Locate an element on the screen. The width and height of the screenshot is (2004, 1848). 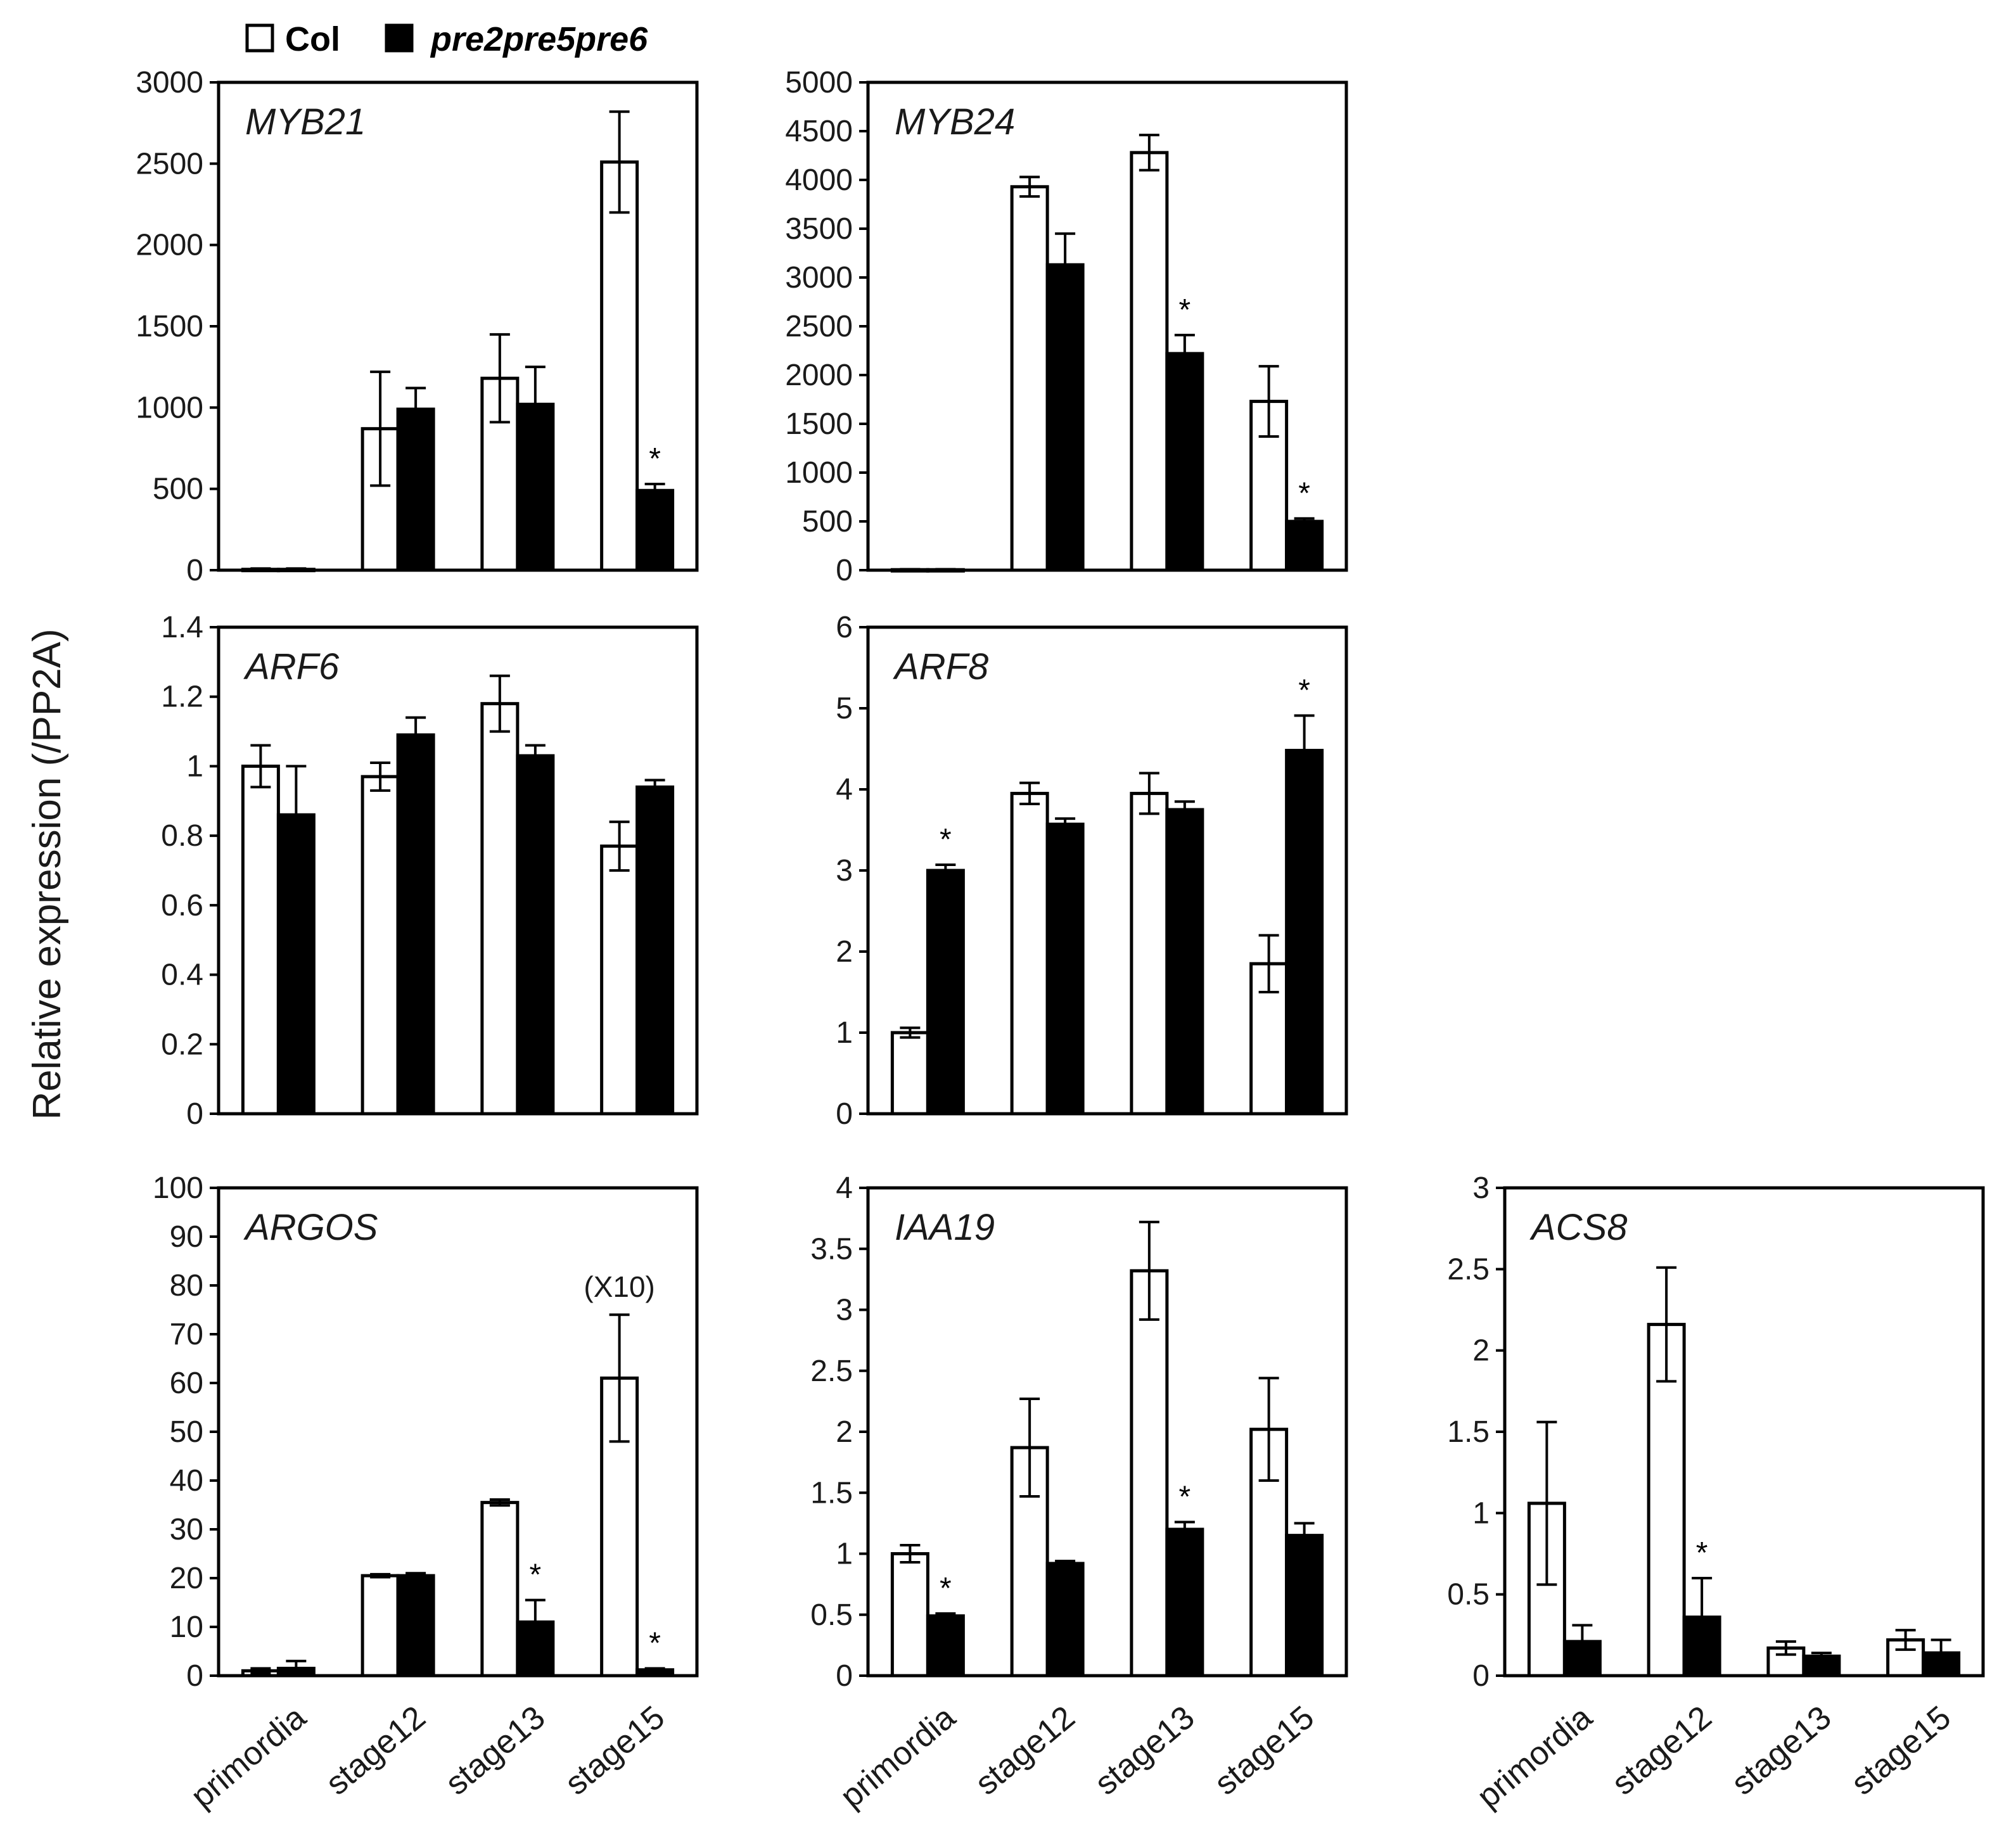
chart-title: MYB21 is located at coordinates (305, 122).